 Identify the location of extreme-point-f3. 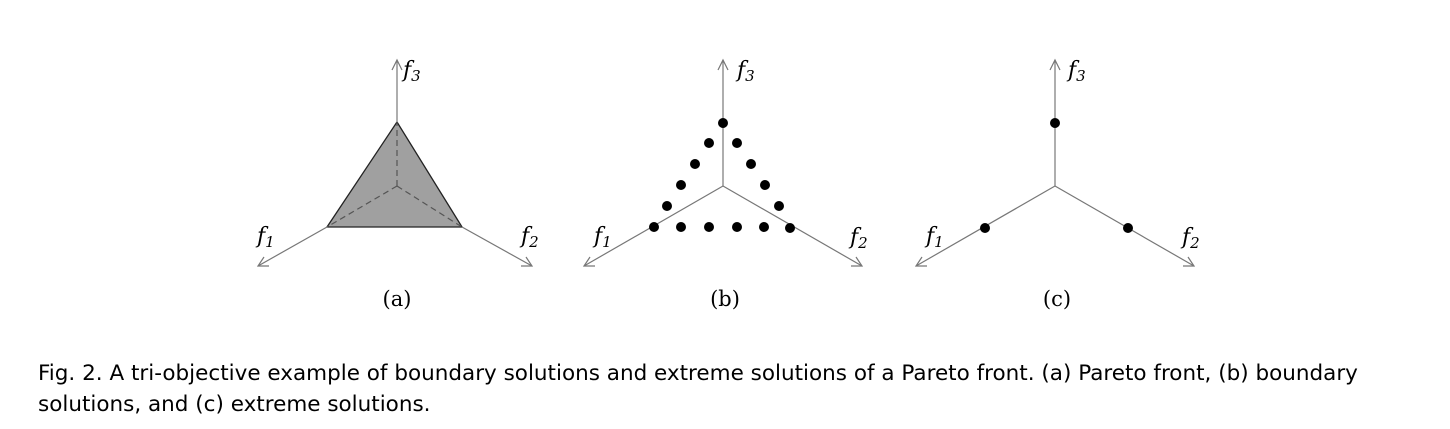
(1055, 123).